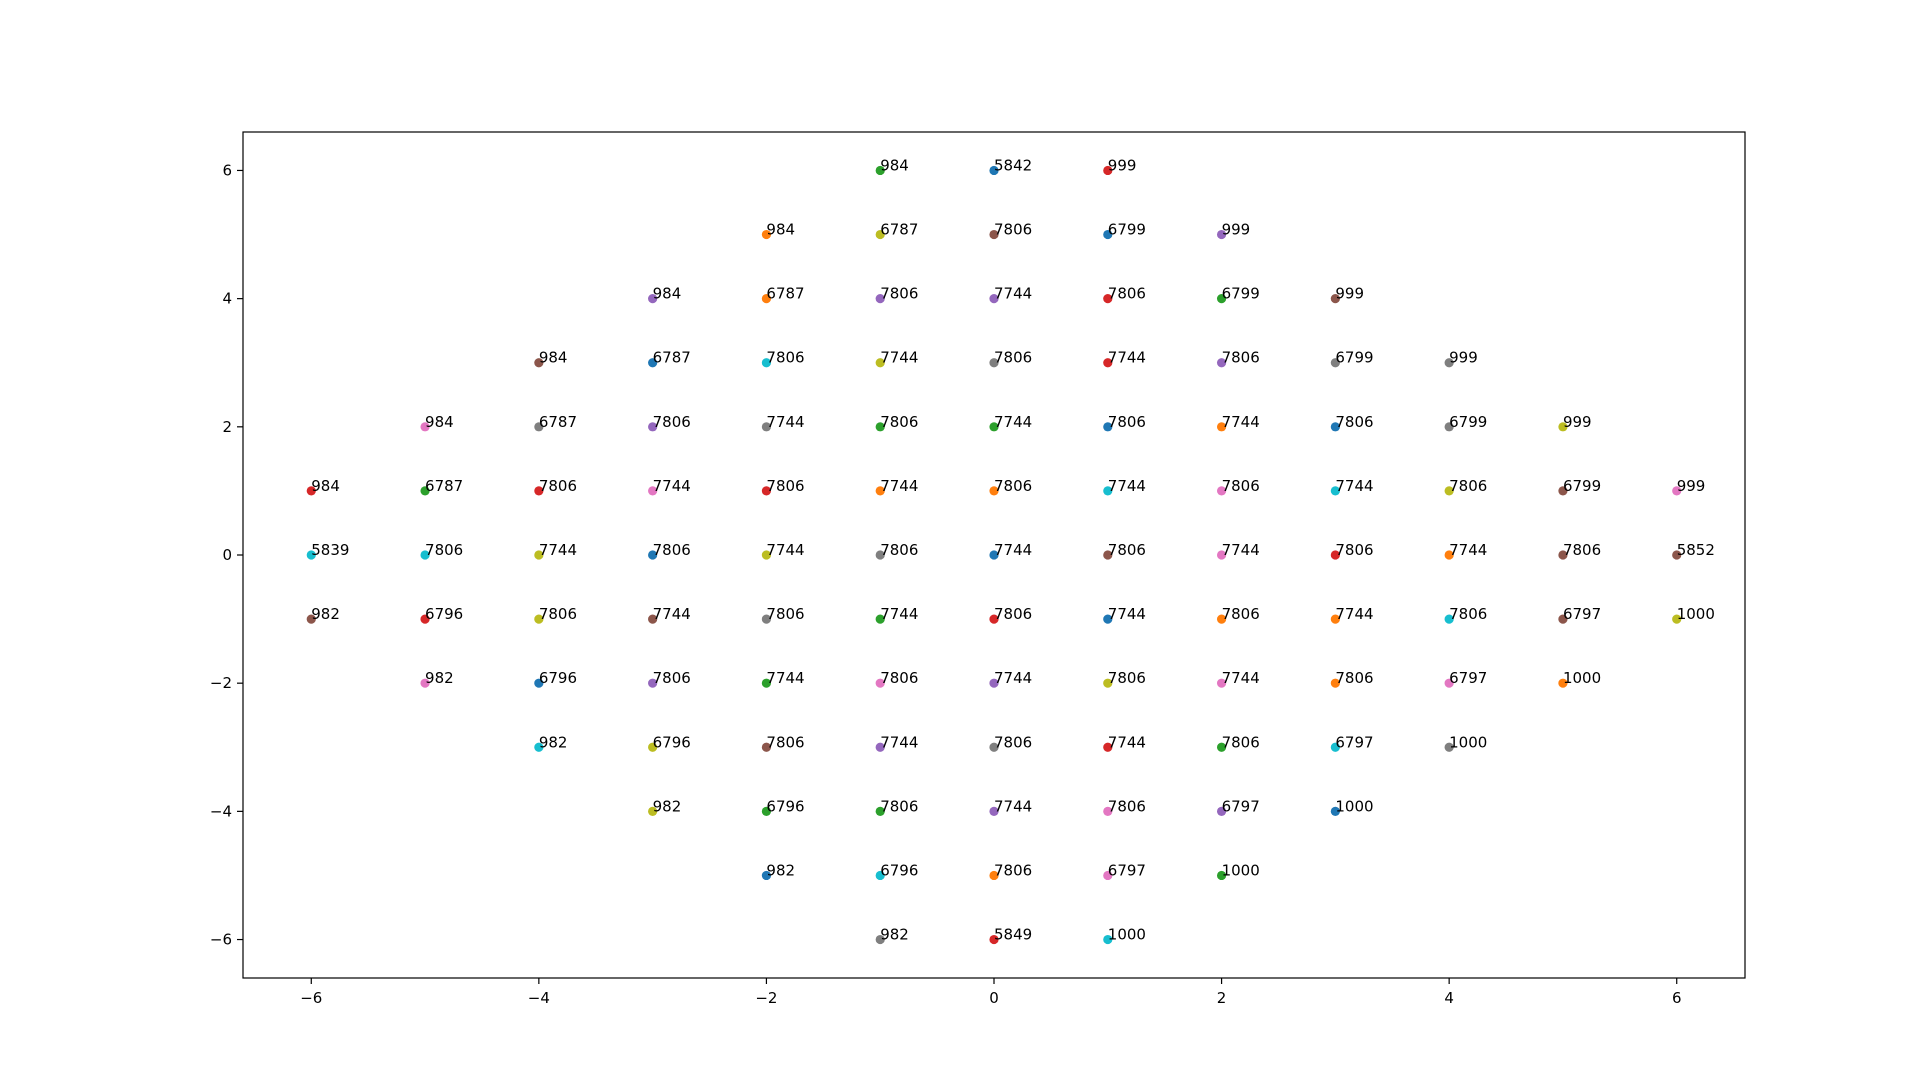 The height and width of the screenshot is (1089, 1920). What do you see at coordinates (1696, 550) in the screenshot?
I see `data-point-label: 5852` at bounding box center [1696, 550].